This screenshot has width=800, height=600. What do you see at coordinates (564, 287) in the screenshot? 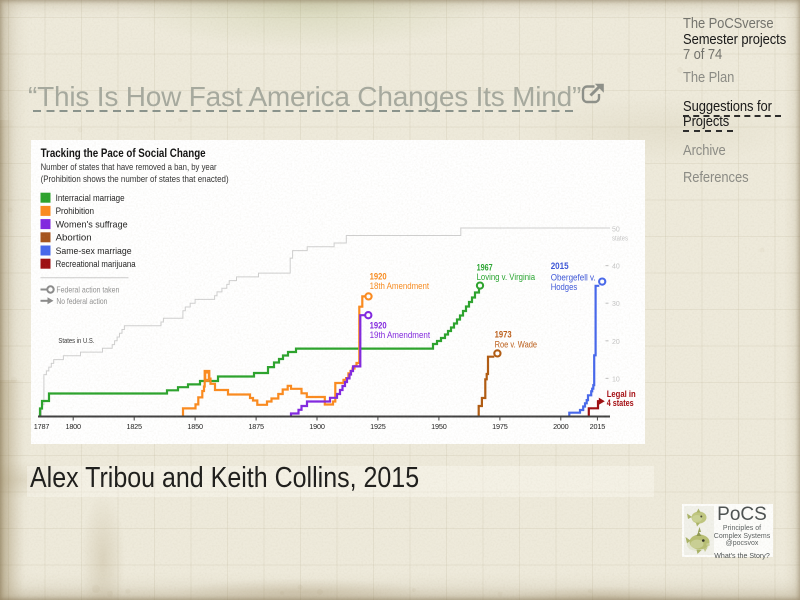
I see `svg-text: Hodges` at bounding box center [564, 287].